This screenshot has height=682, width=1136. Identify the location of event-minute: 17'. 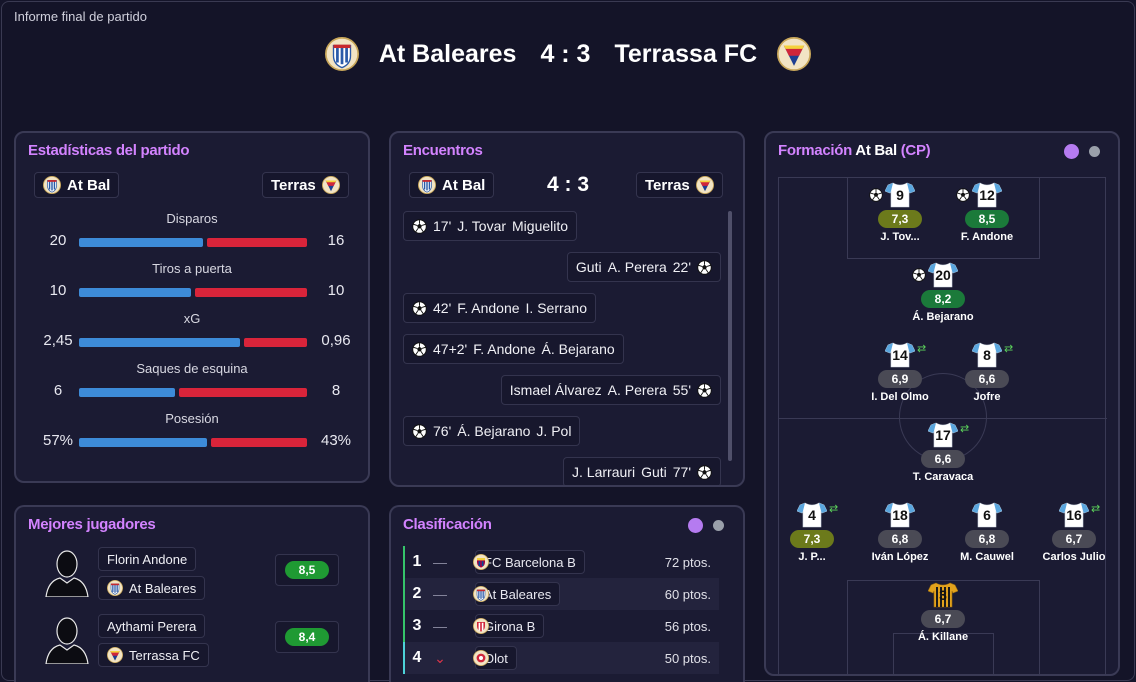
(442, 226).